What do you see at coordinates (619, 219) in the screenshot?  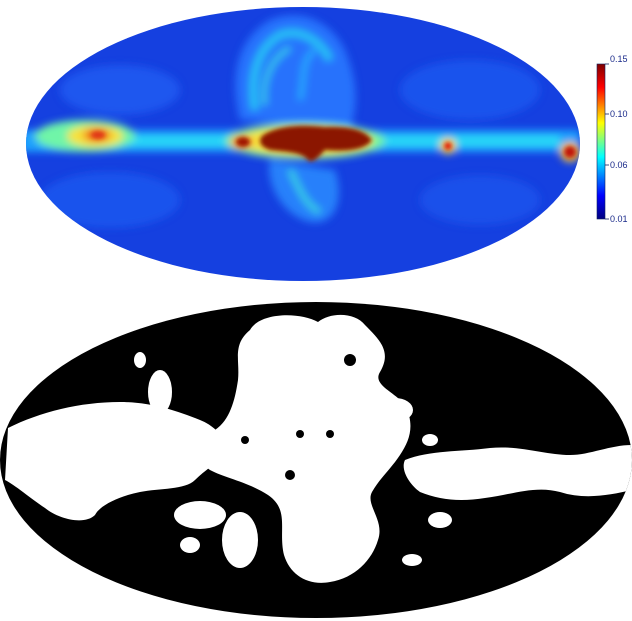 I see `colorbar-tick: 0.01` at bounding box center [619, 219].